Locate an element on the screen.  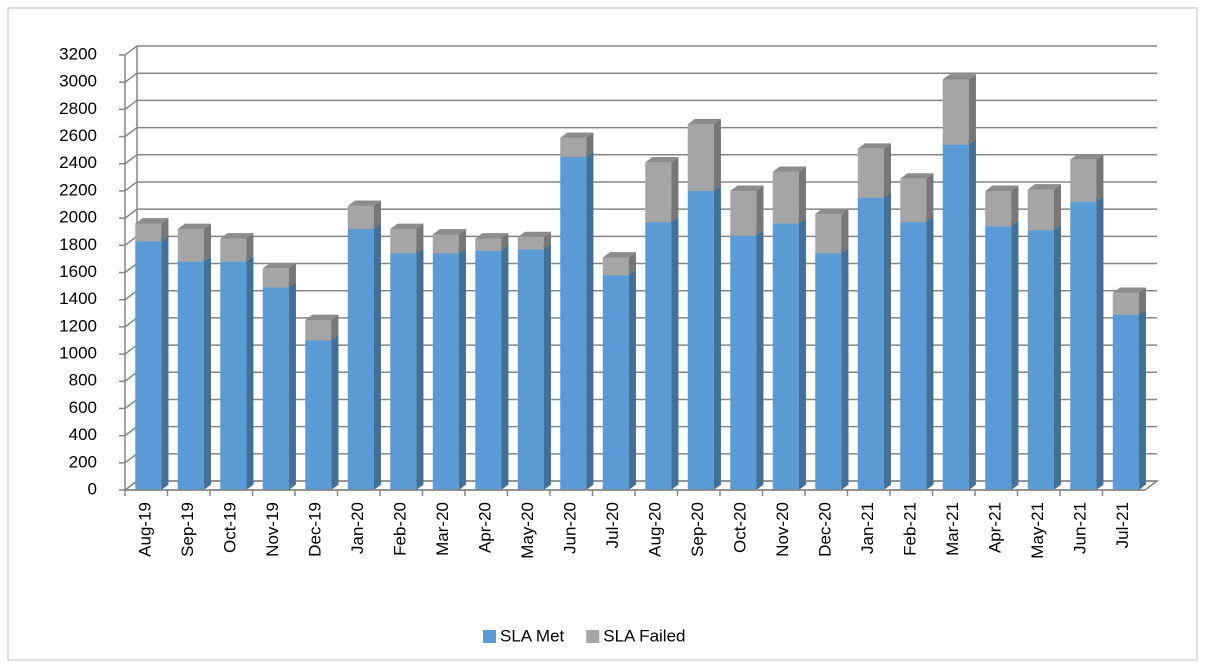
x-tick-label: Mar-20 is located at coordinates (442, 529).